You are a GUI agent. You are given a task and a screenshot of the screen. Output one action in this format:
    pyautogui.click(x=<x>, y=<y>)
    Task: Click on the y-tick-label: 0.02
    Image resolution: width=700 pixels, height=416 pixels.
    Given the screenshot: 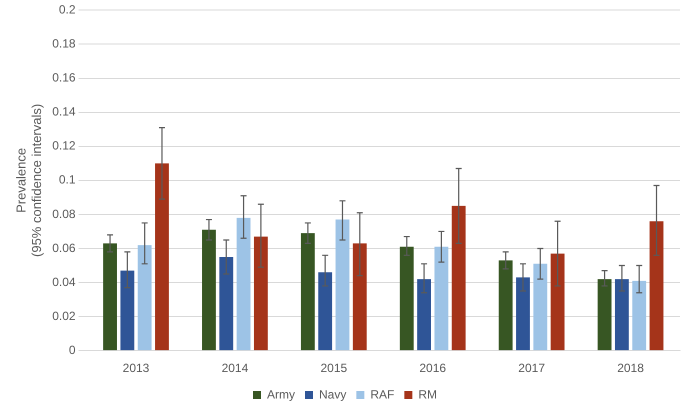 What is the action you would take?
    pyautogui.click(x=64, y=315)
    